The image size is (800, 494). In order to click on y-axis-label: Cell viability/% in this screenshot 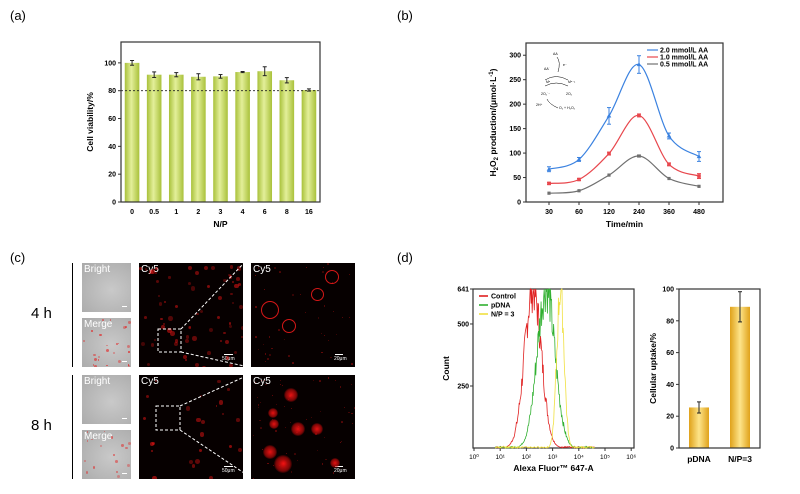, I will do `click(90, 122)`.